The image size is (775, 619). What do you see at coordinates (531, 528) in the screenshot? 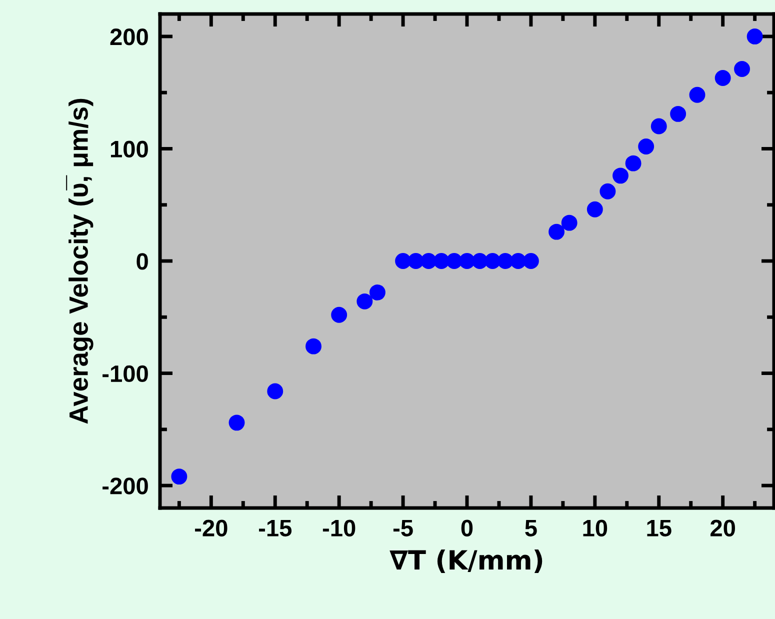
I see `x-tick-label: 5` at bounding box center [531, 528].